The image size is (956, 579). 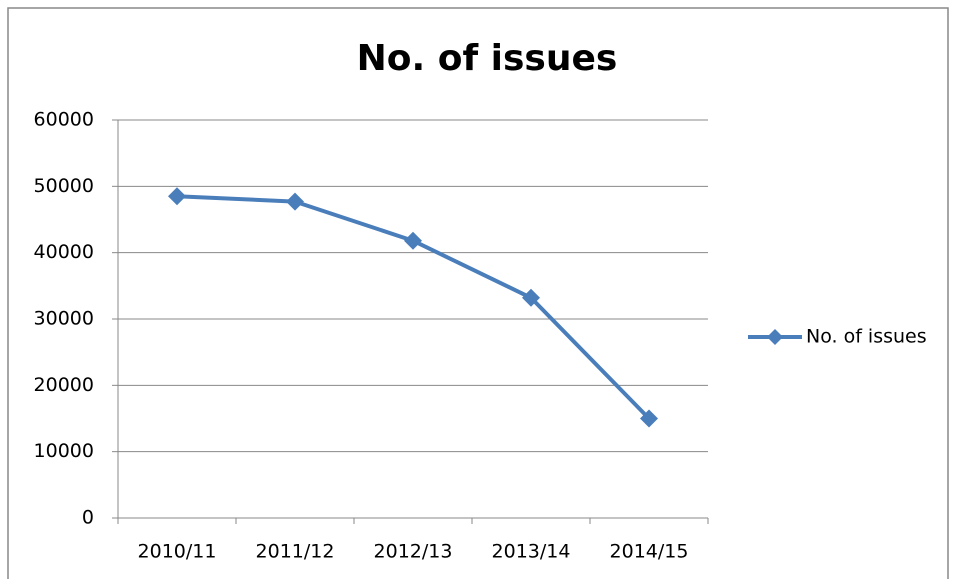 I want to click on y-tick-label: 60000, so click(x=64, y=120).